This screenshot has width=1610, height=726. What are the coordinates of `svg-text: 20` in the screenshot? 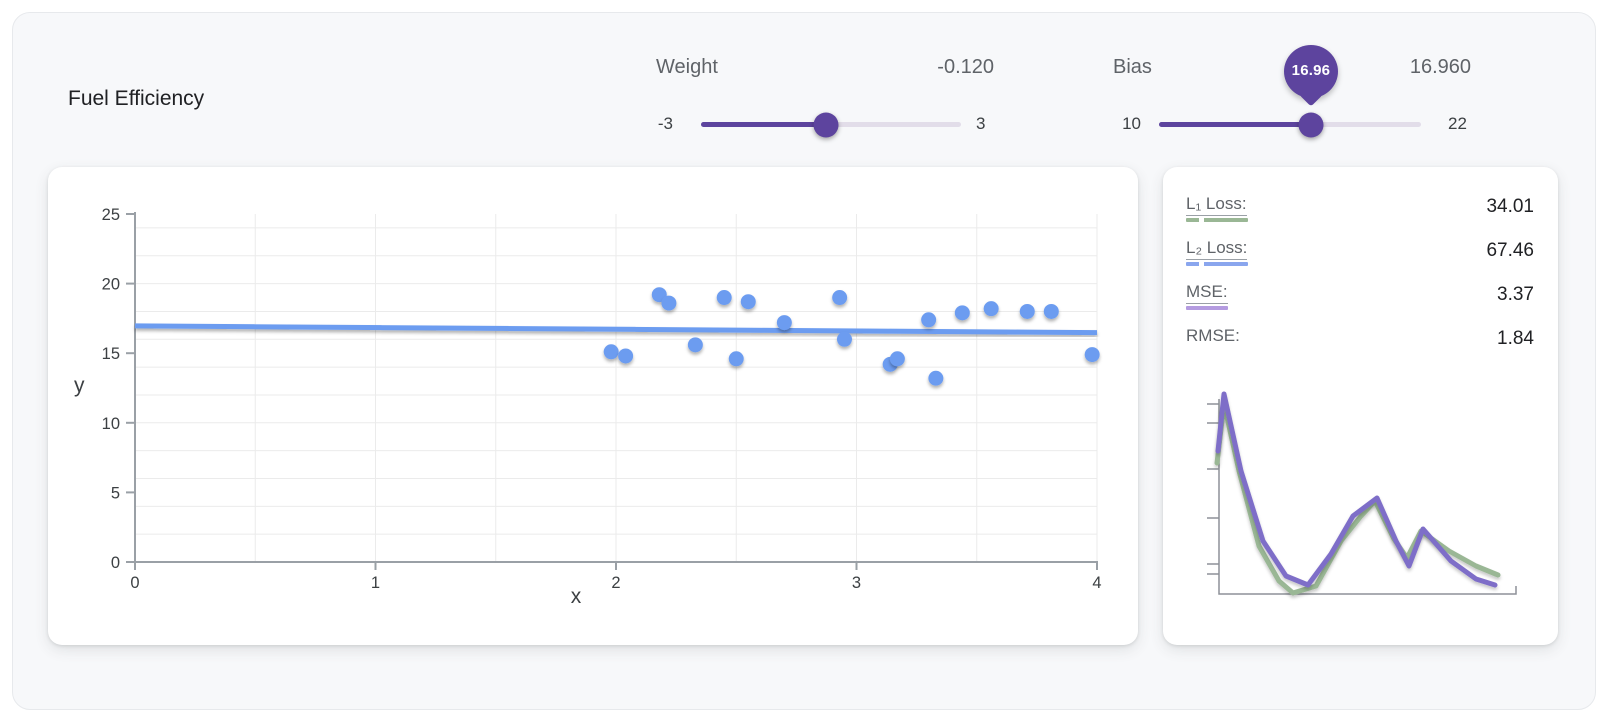 It's located at (111, 285).